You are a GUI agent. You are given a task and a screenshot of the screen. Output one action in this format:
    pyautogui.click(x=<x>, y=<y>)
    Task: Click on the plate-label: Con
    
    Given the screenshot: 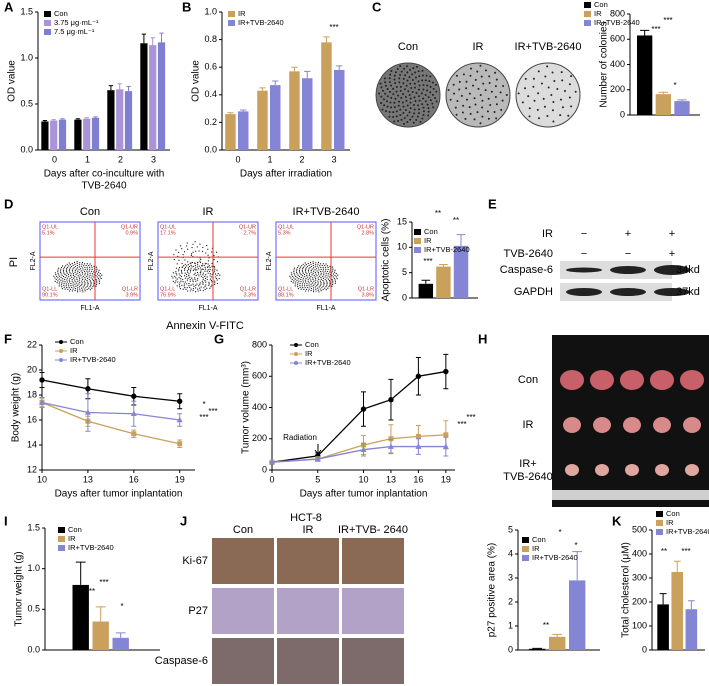 What is the action you would take?
    pyautogui.click(x=408, y=47)
    